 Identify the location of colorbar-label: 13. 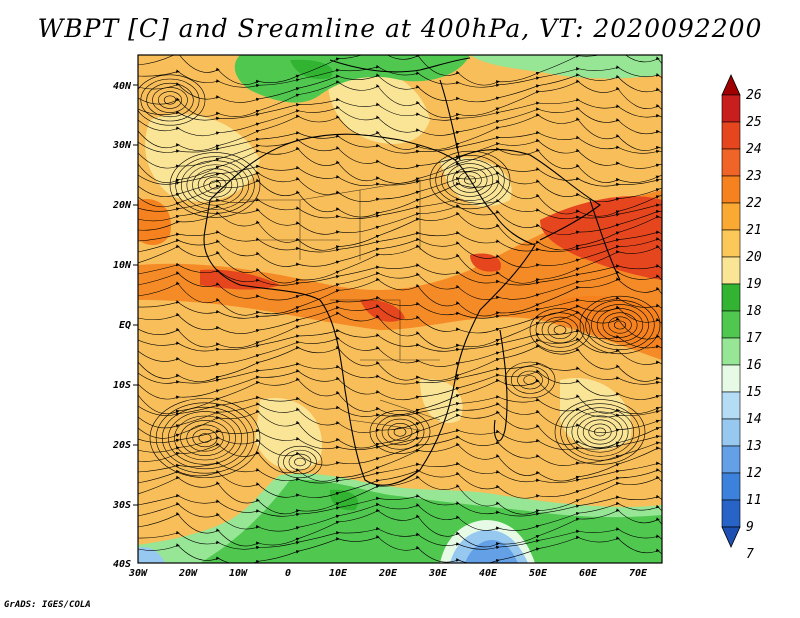
(754, 446).